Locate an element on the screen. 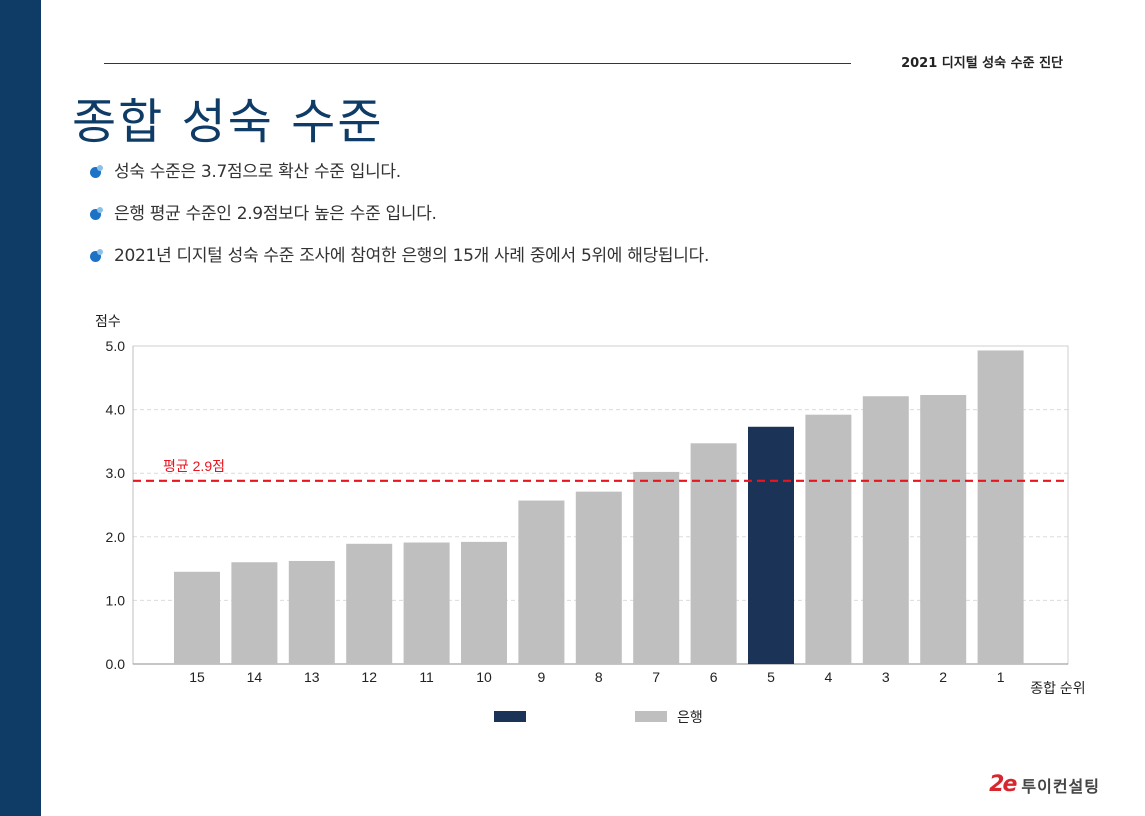 This screenshot has height=816, width=1145. left-accent-bar is located at coordinates (20, 408).